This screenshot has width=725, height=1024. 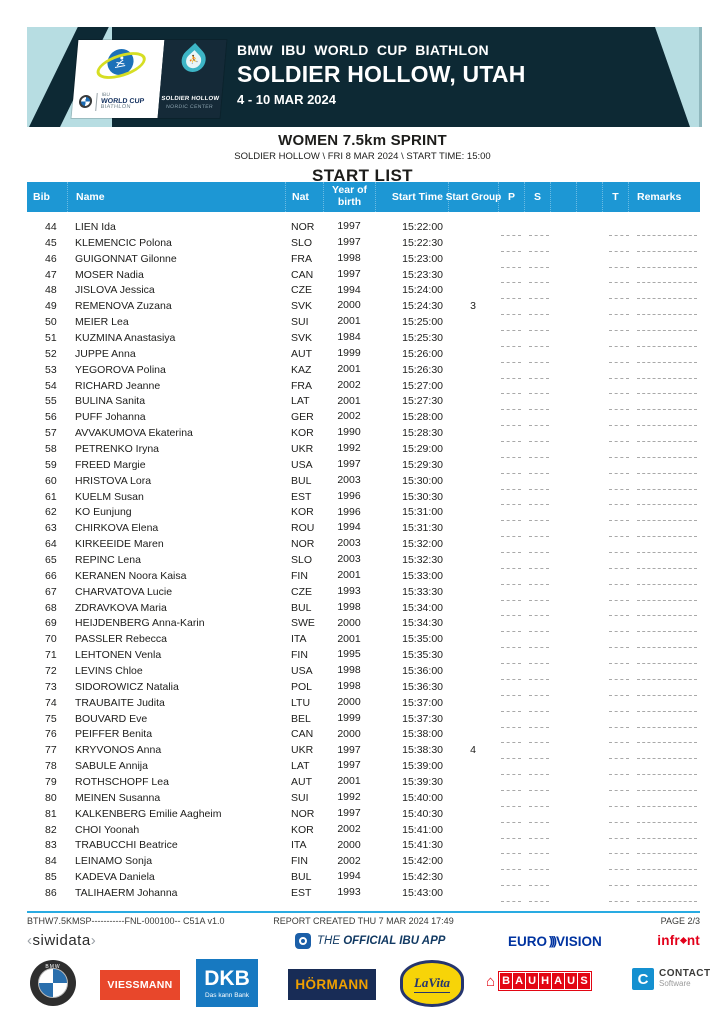 What do you see at coordinates (363, 402) in the screenshot?
I see `table-row: 55 BULINA Sanita LAT 2001 15:27:30` at bounding box center [363, 402].